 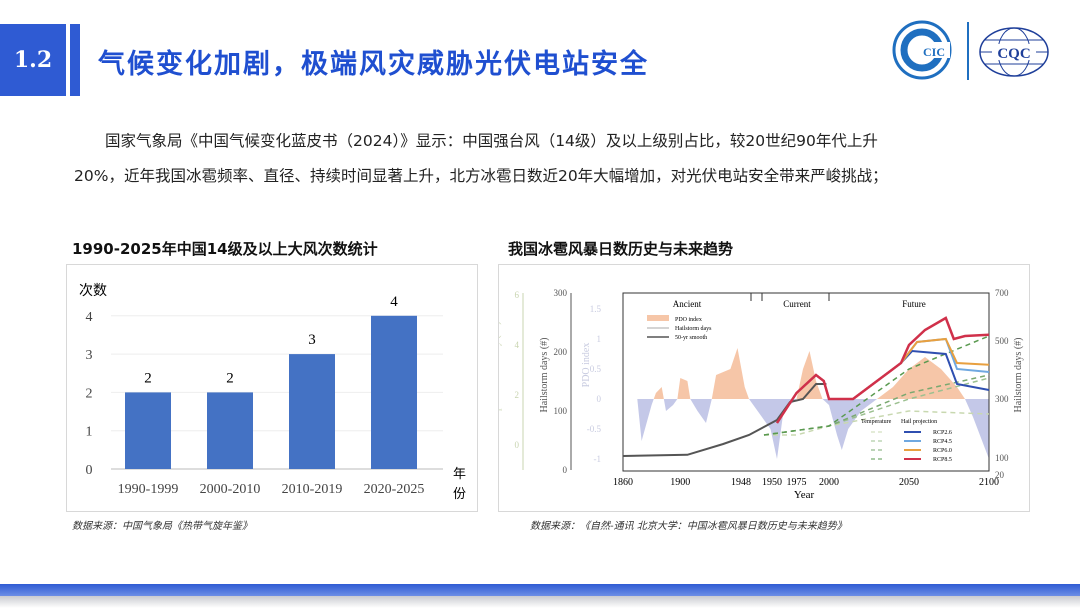 What do you see at coordinates (658, 318) in the screenshot?
I see `legend-pdo-swatch` at bounding box center [658, 318].